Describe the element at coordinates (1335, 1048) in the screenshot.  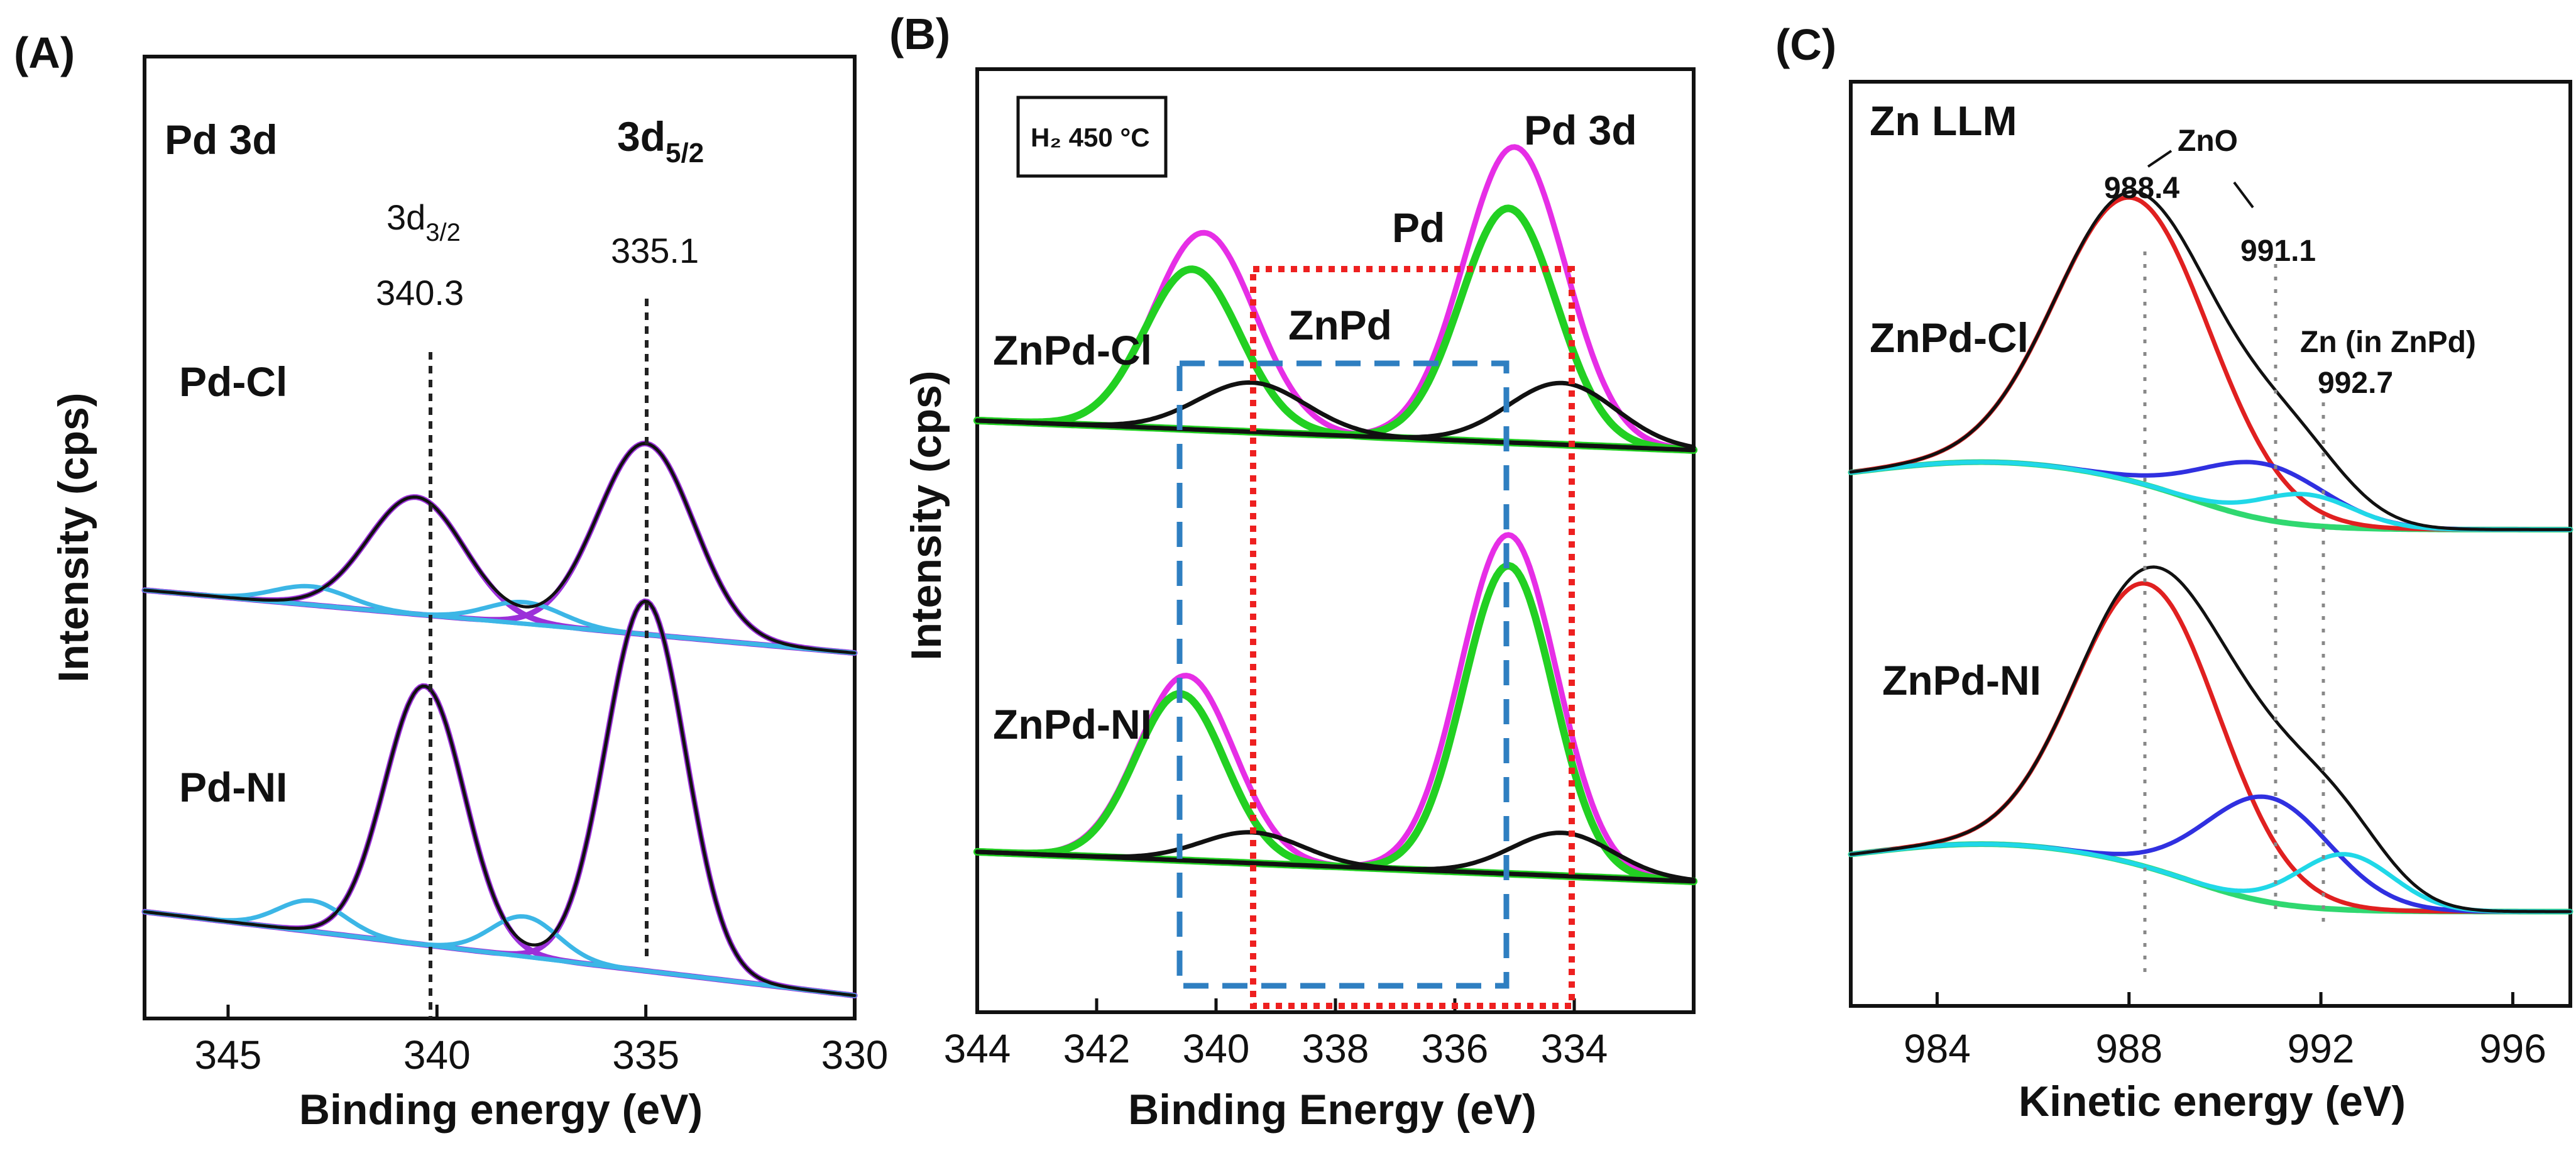
I see `panel-b-tick-label: 338` at that location.